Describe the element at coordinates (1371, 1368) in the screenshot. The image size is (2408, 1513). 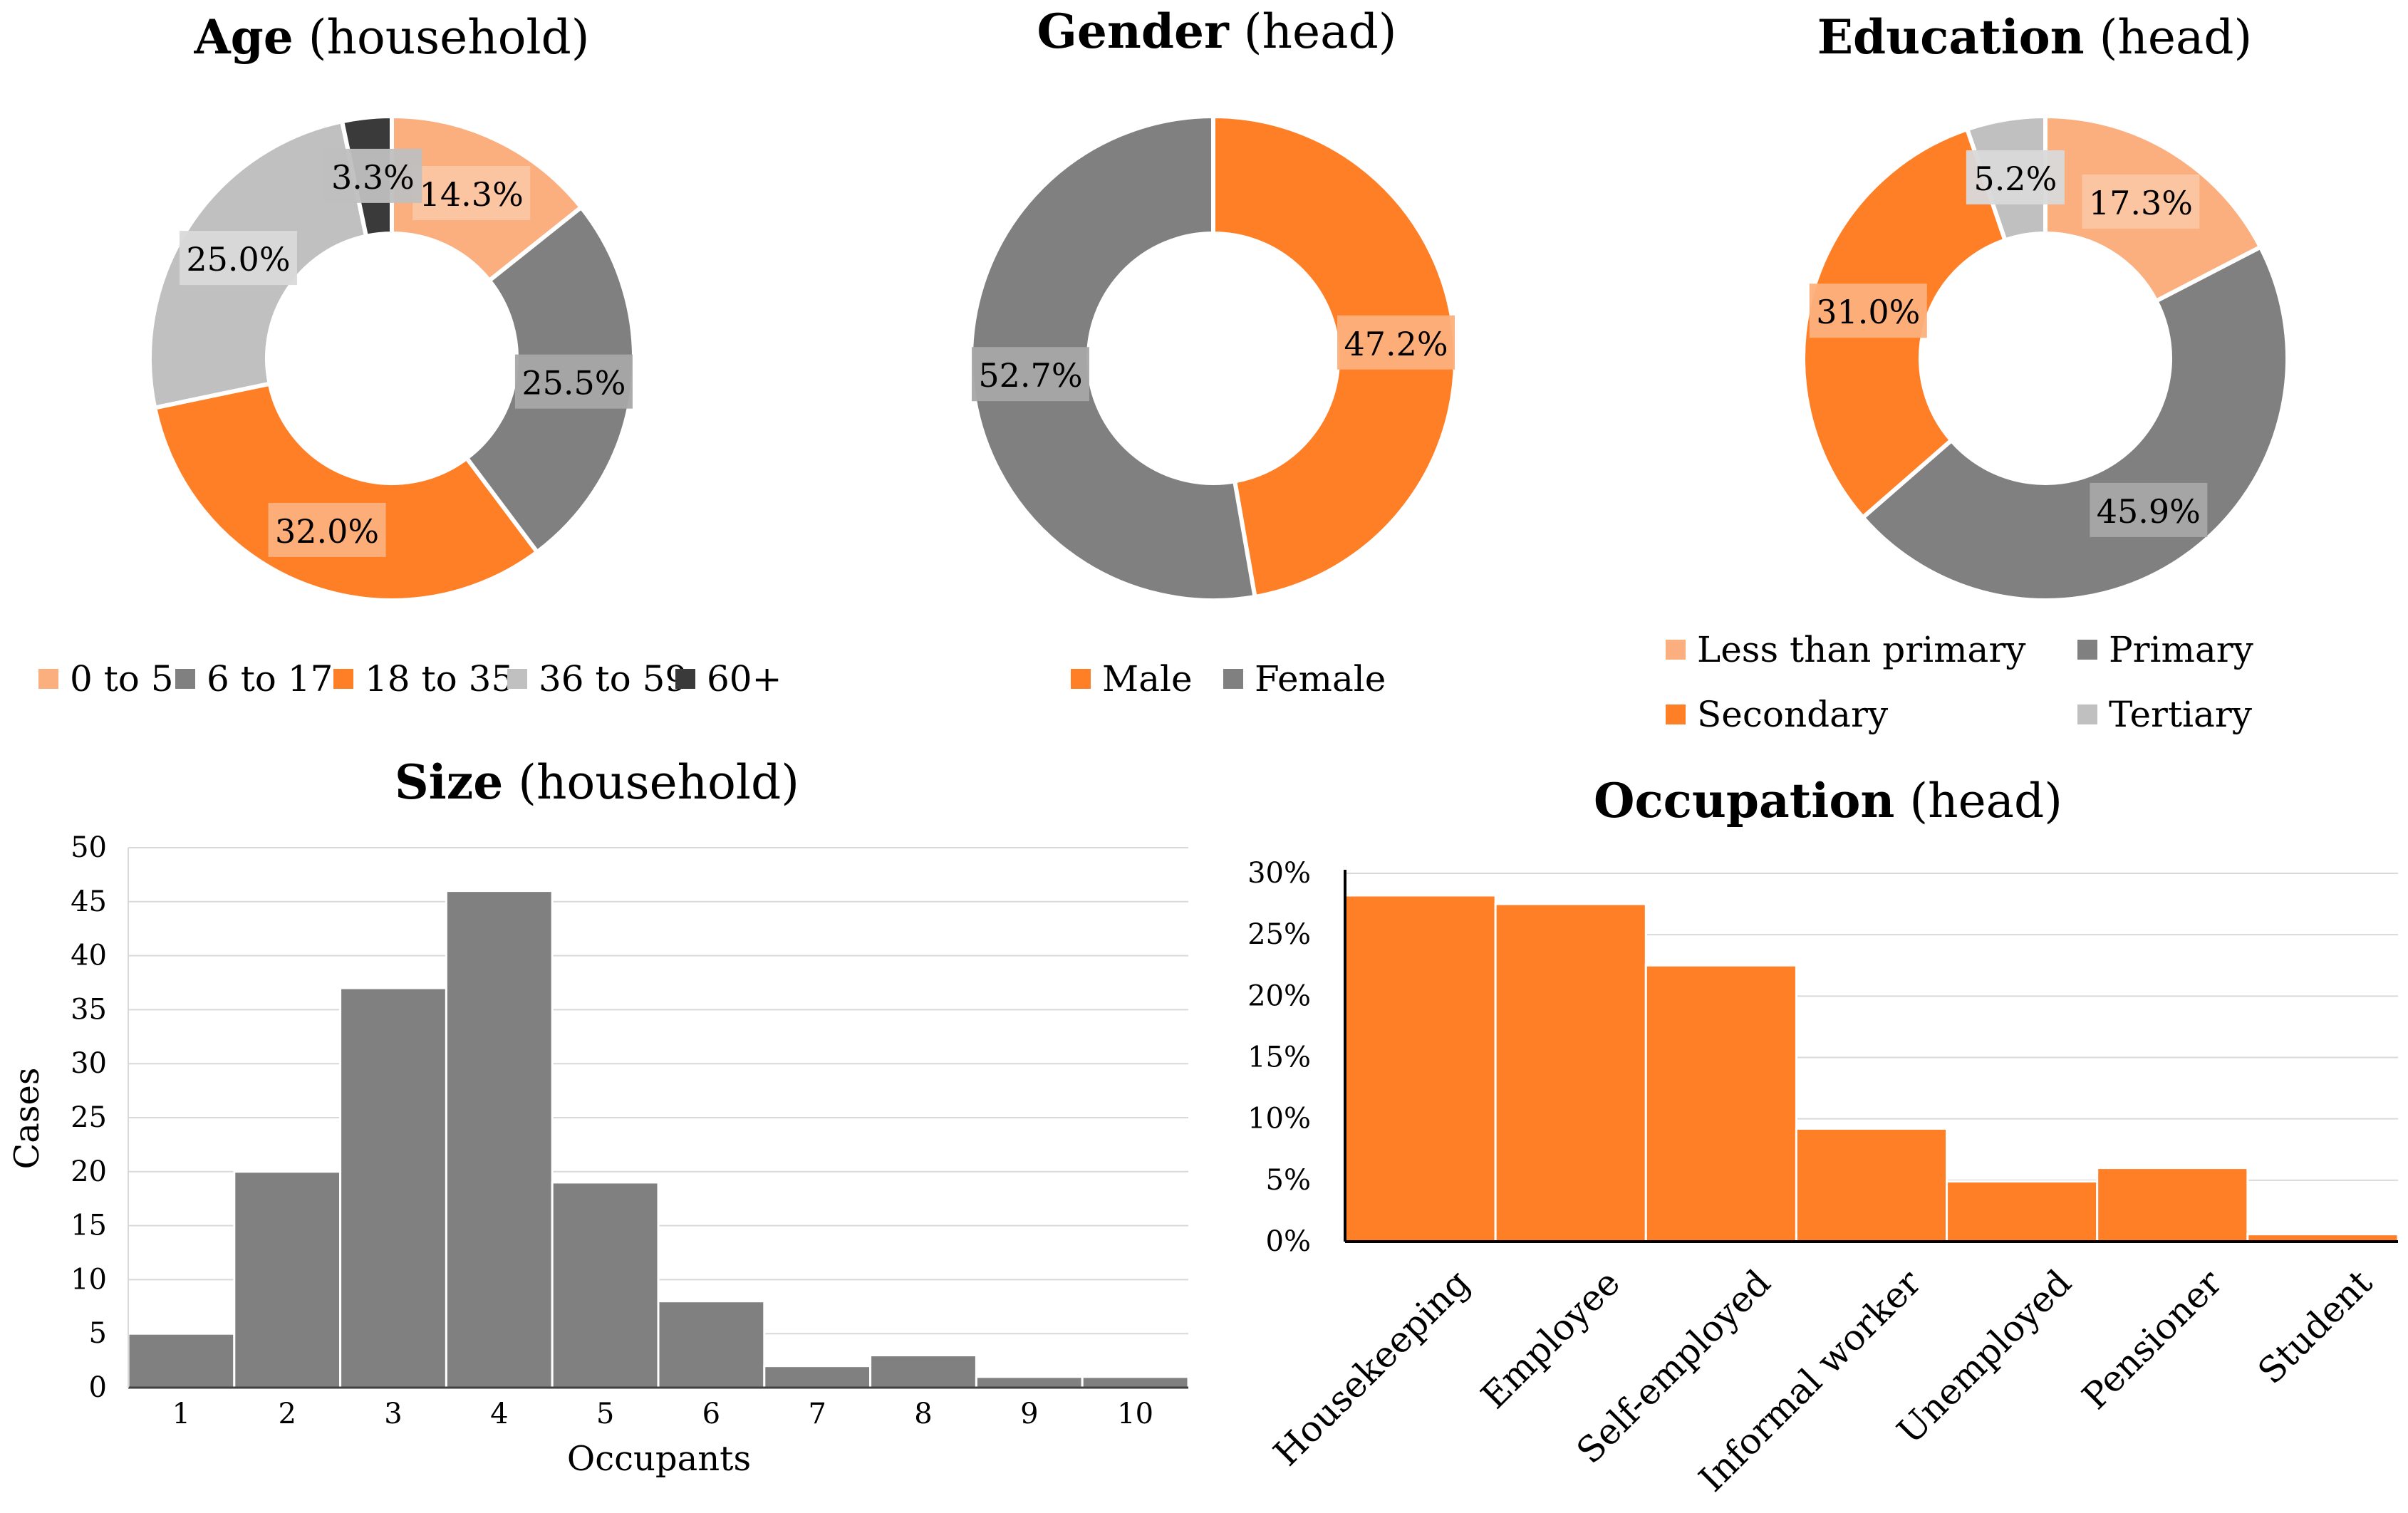
I see `occupation-xtick-label: Housekeeping` at that location.